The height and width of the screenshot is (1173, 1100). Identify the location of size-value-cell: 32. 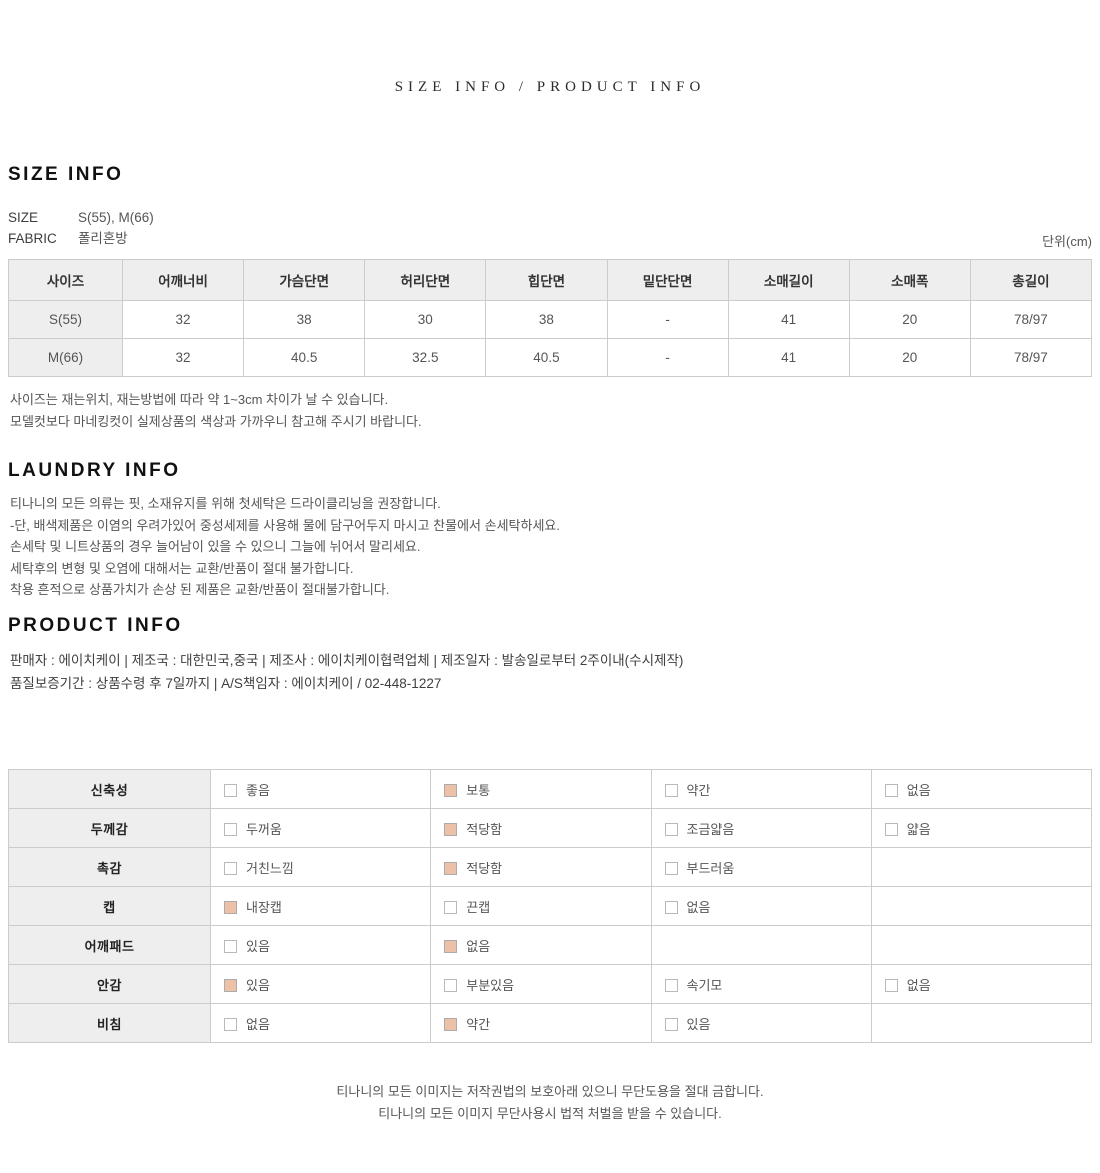
(183, 319).